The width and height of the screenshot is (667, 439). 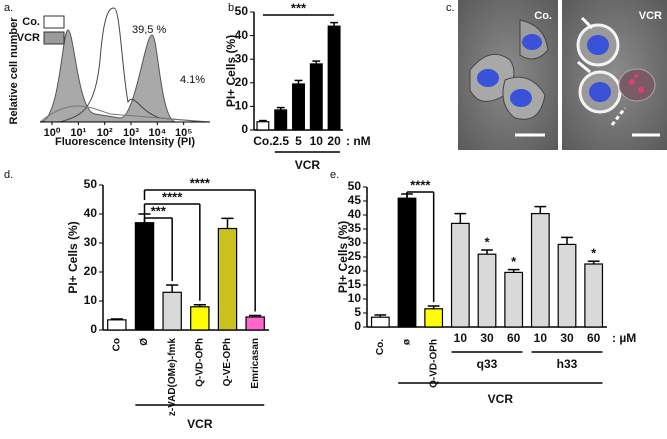 I want to click on annotation: 4.1%, so click(x=192, y=80).